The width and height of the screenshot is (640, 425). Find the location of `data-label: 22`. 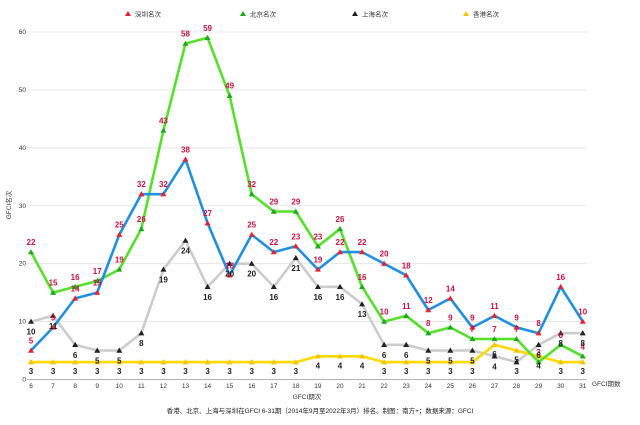

data-label: 22 is located at coordinates (31, 242).